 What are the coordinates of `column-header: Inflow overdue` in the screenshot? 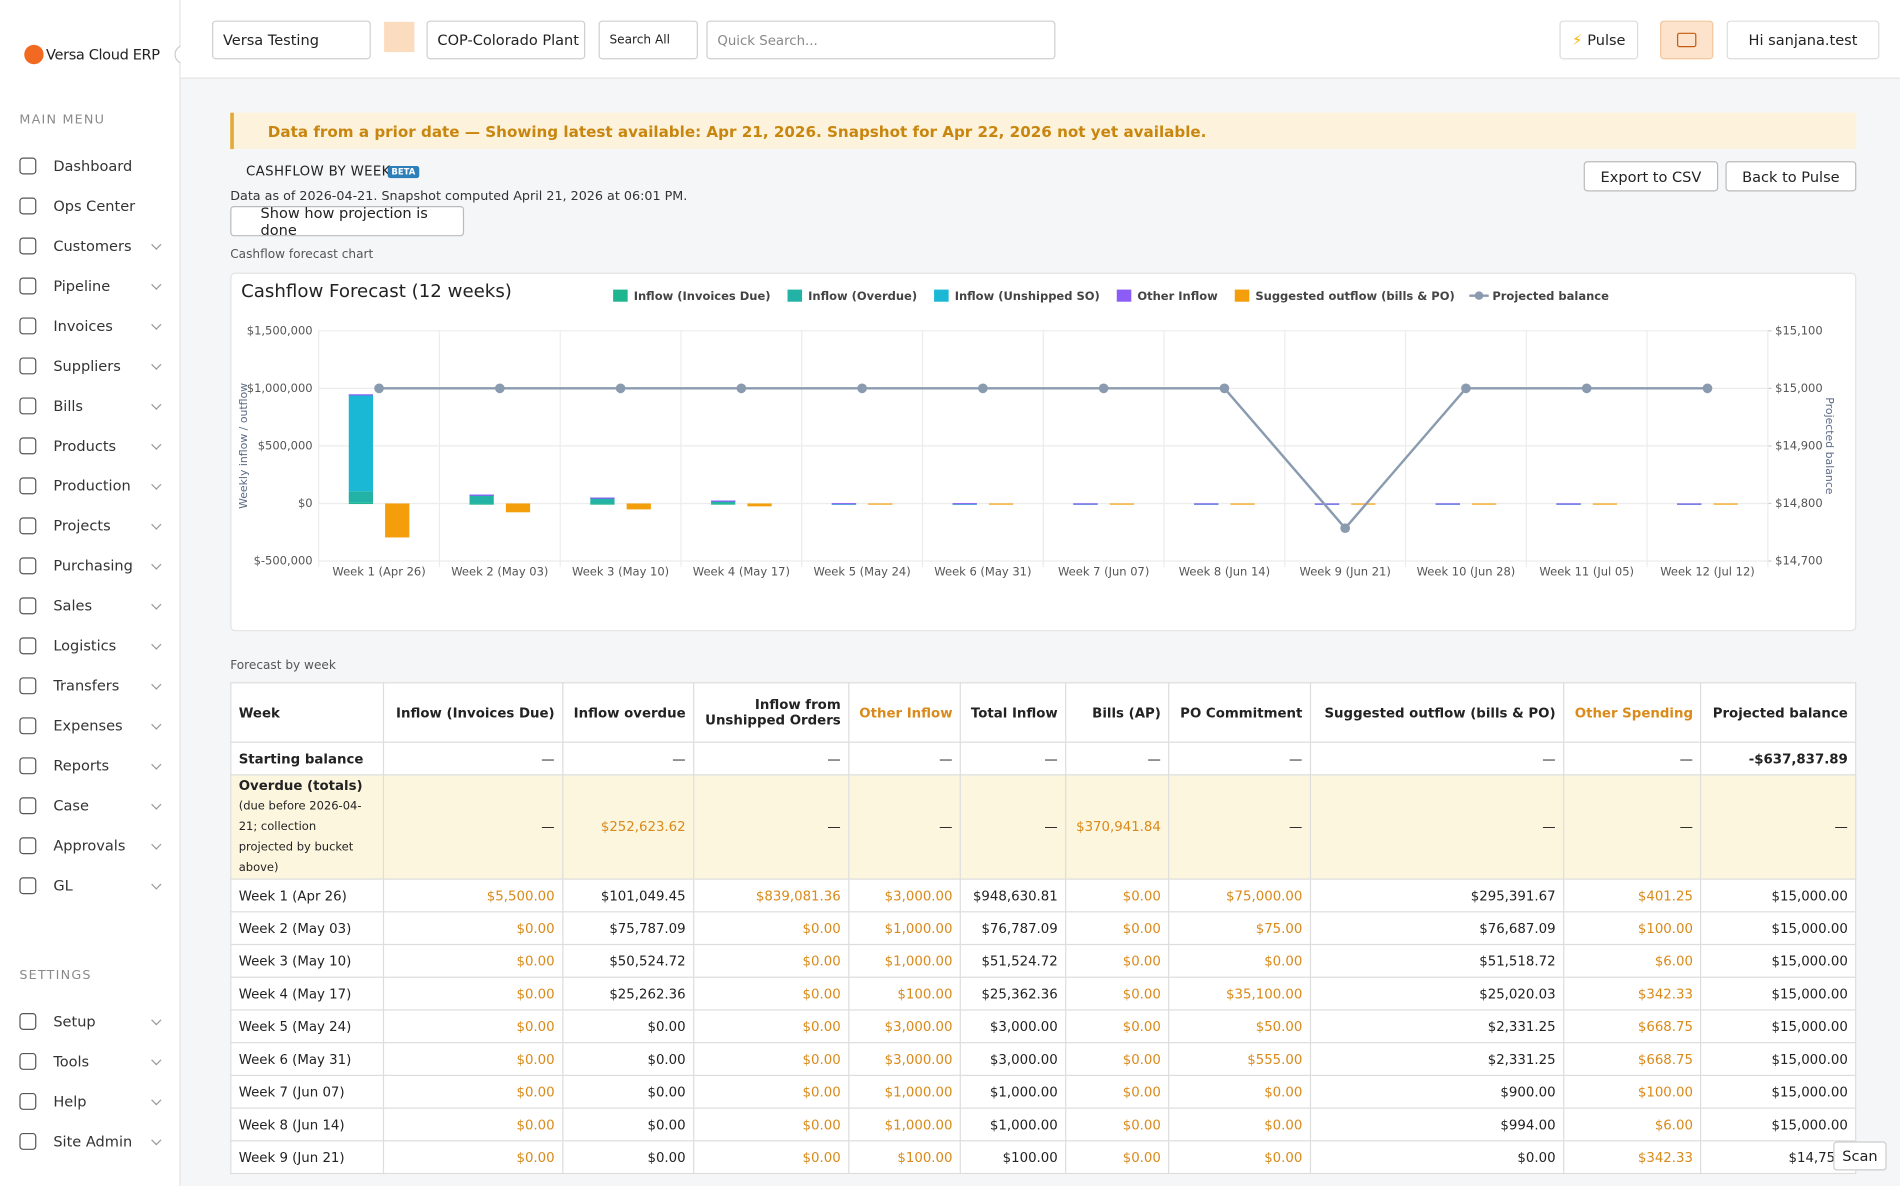 It's located at (628, 712).